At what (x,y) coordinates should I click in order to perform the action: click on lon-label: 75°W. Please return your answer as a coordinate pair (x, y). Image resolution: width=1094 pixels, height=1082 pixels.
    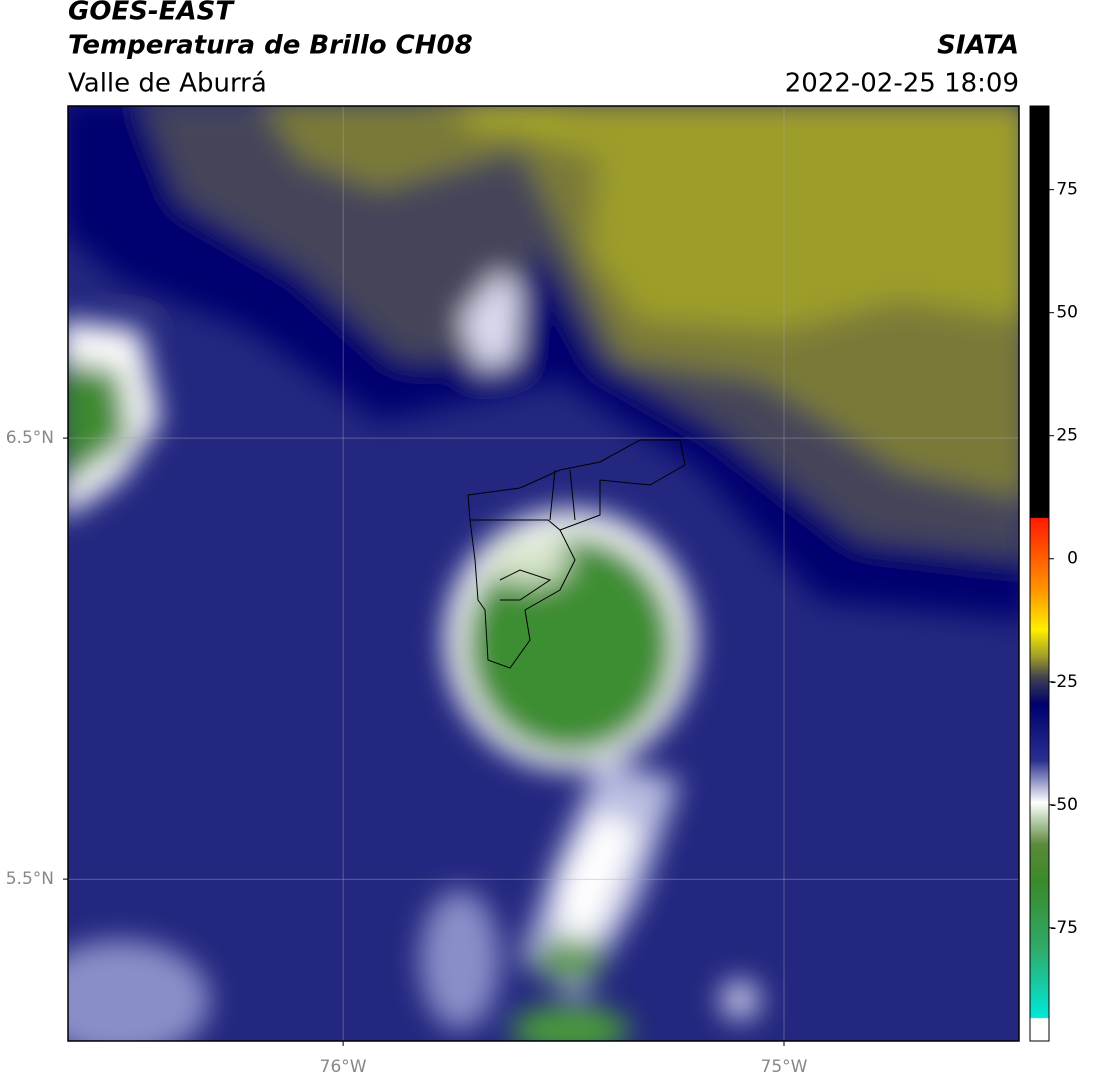
    Looking at the image, I should click on (784, 1067).